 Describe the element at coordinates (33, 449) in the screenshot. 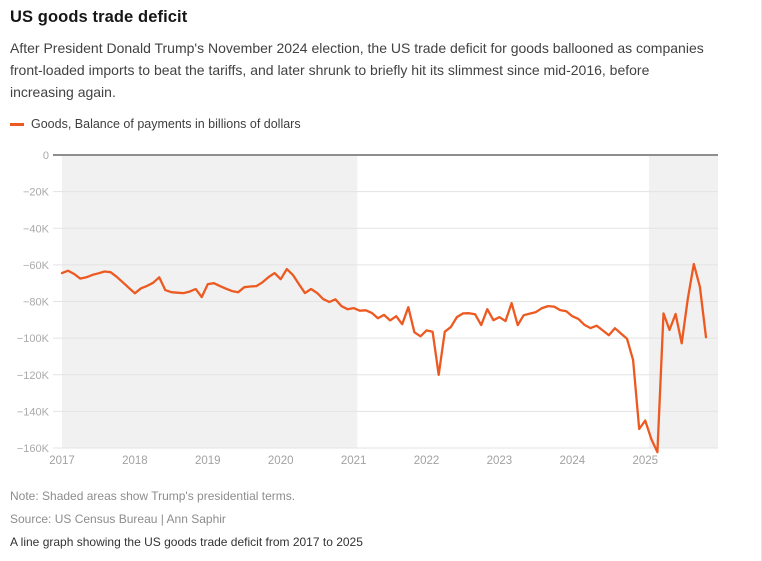

I see `y-axis-tick-label: −160K` at that location.